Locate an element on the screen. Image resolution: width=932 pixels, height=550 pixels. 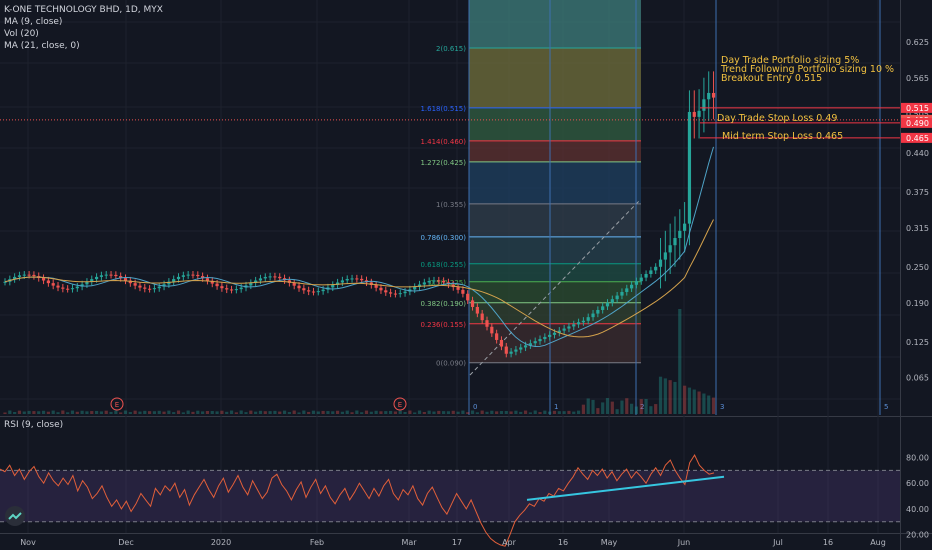
vertical-line-label: 3 is located at coordinates (722, 407).